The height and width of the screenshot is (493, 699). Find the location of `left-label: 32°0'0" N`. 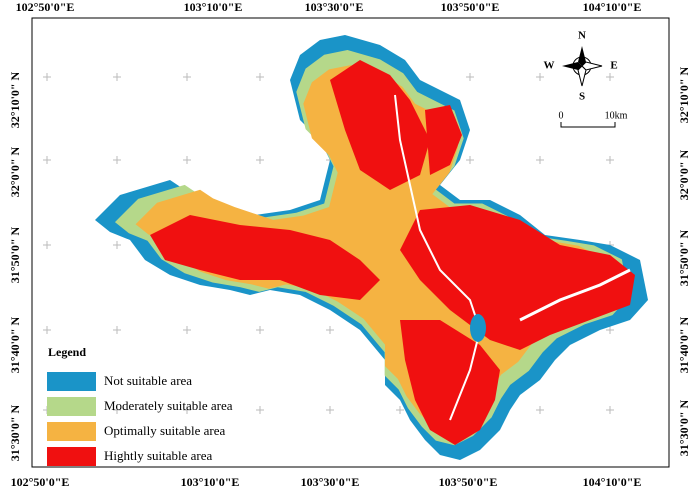

left-label: 32°0'0" N is located at coordinates (15, 171).